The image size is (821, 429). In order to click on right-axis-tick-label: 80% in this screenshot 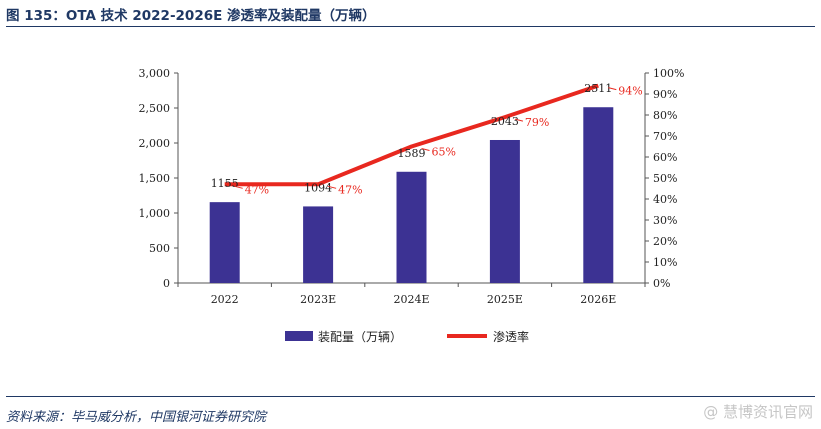, I will do `click(665, 115)`.